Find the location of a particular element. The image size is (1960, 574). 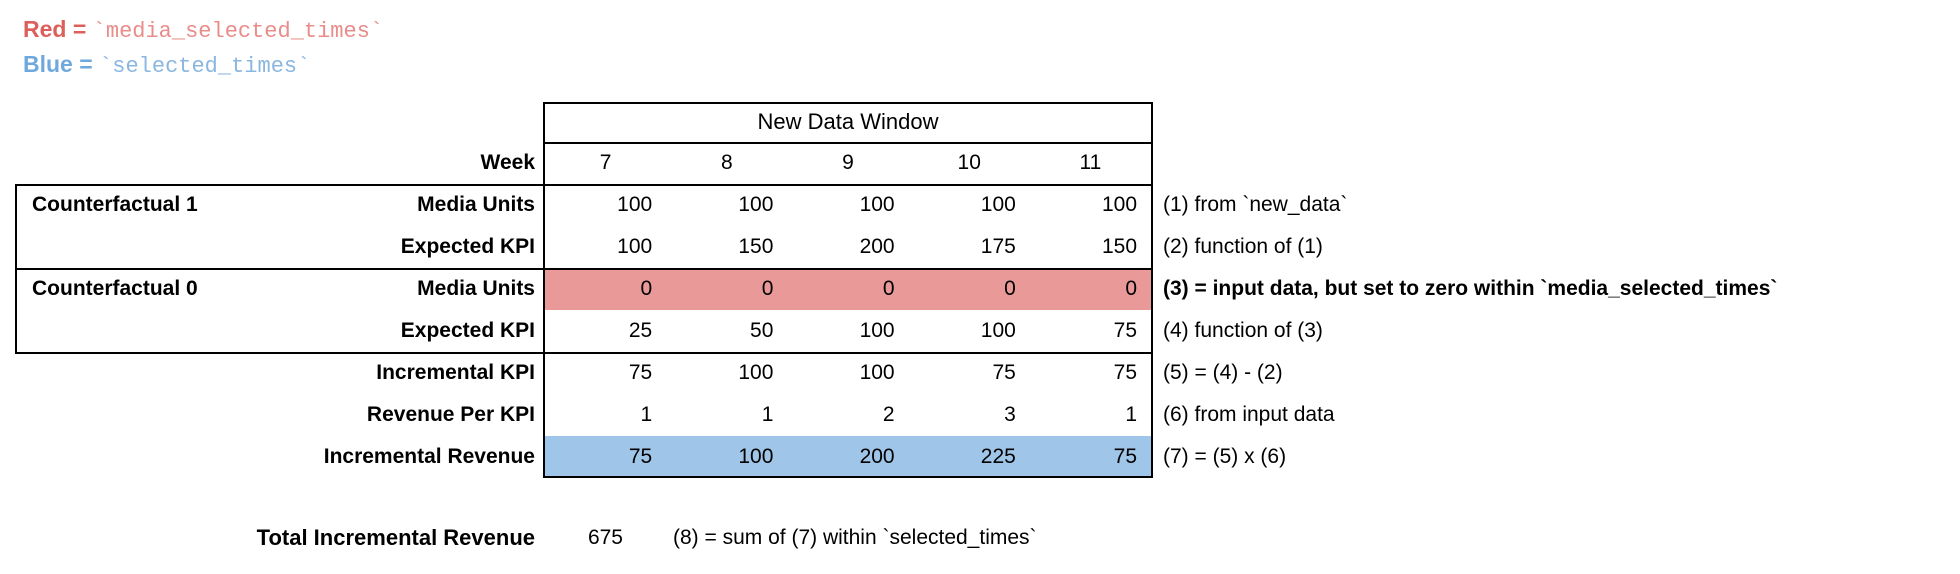

new-data-window-title: New Data Window is located at coordinates (848, 121).